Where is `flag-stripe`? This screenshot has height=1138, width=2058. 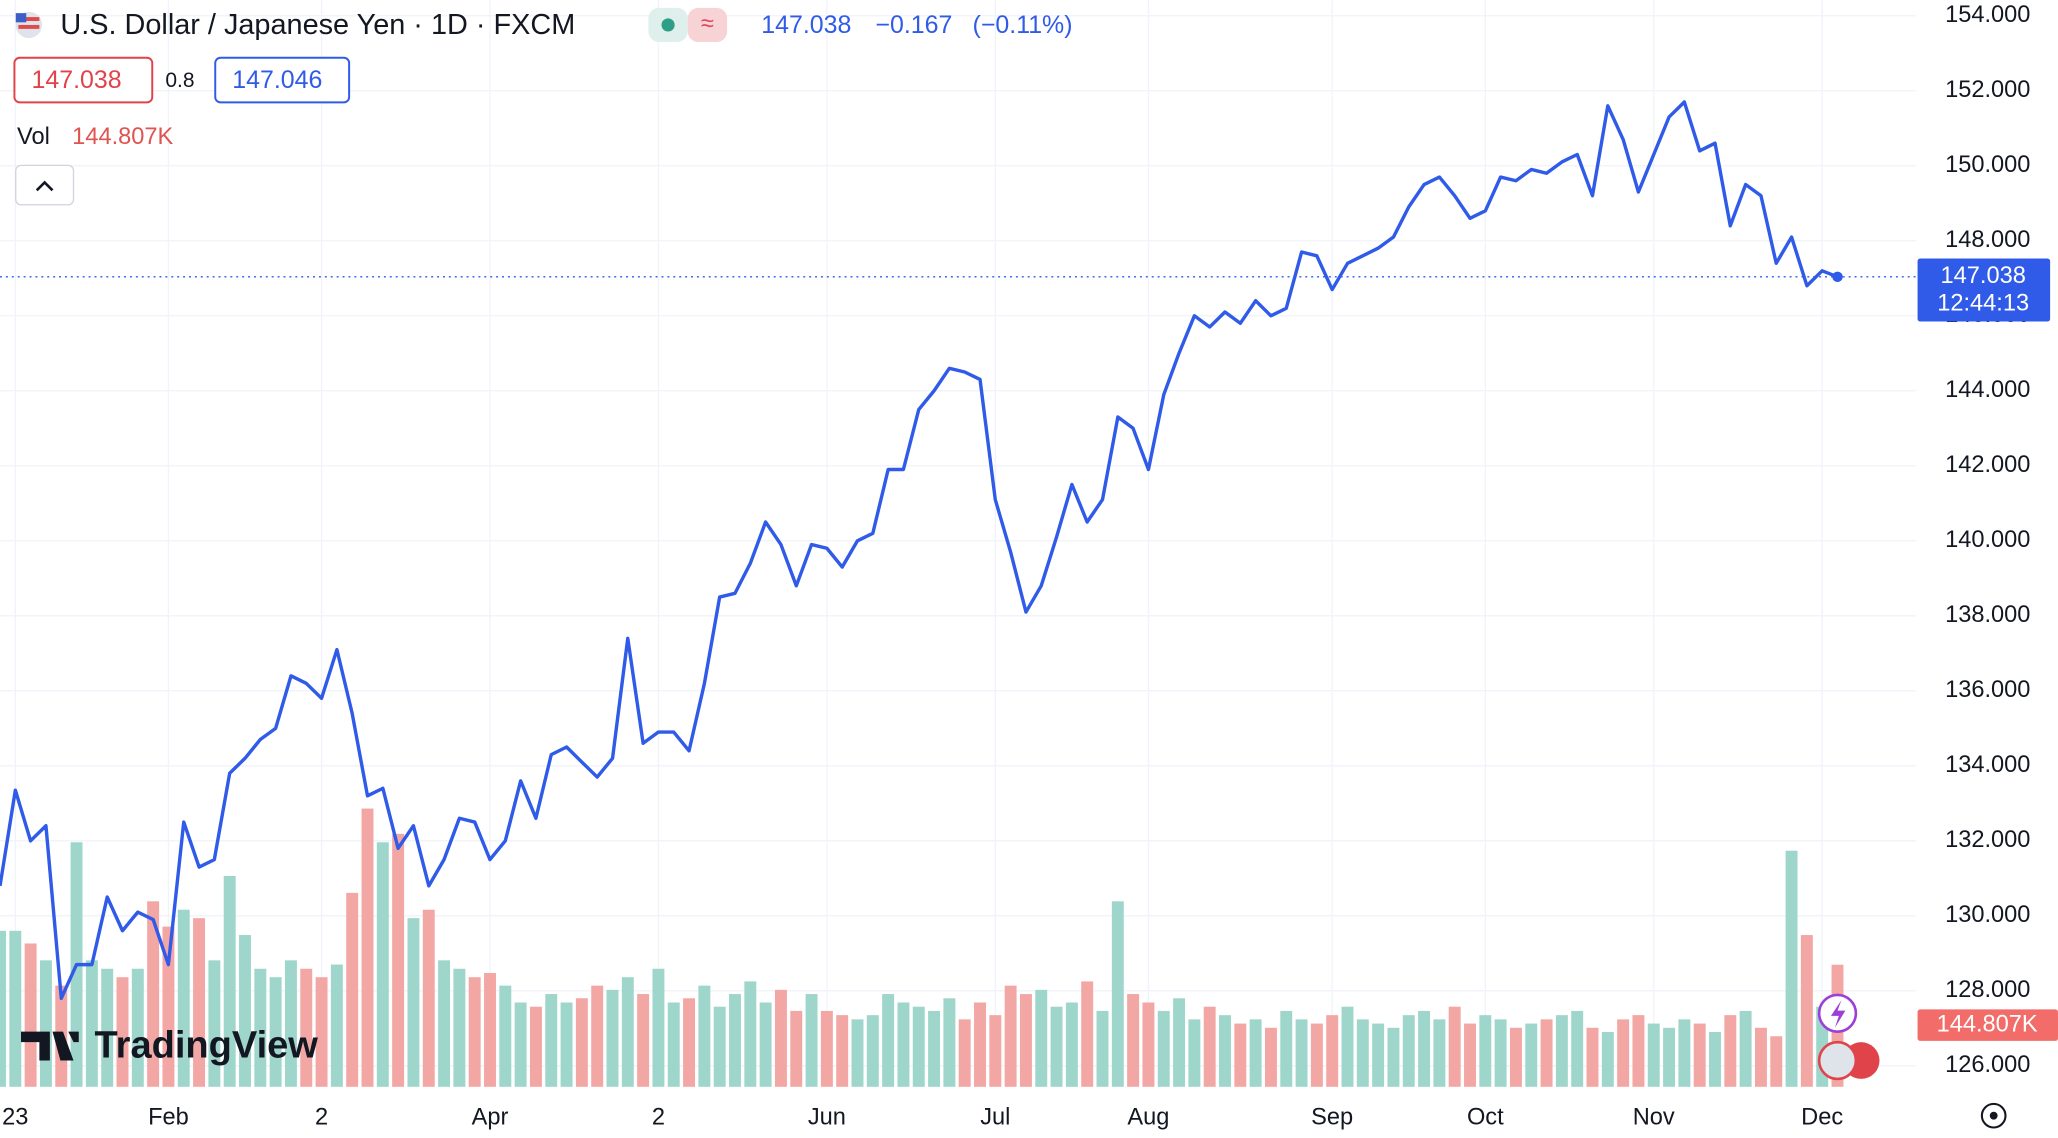
flag-stripe is located at coordinates (29, 26).